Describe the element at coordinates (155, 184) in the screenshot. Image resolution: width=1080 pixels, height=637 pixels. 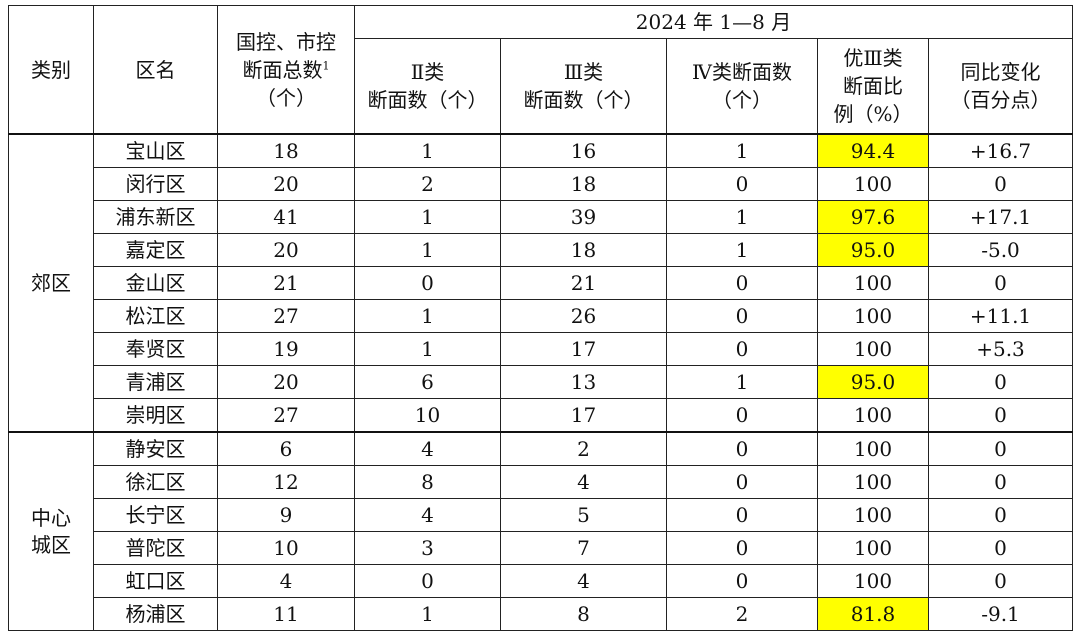
I see `district-cell: 闵行区` at that location.